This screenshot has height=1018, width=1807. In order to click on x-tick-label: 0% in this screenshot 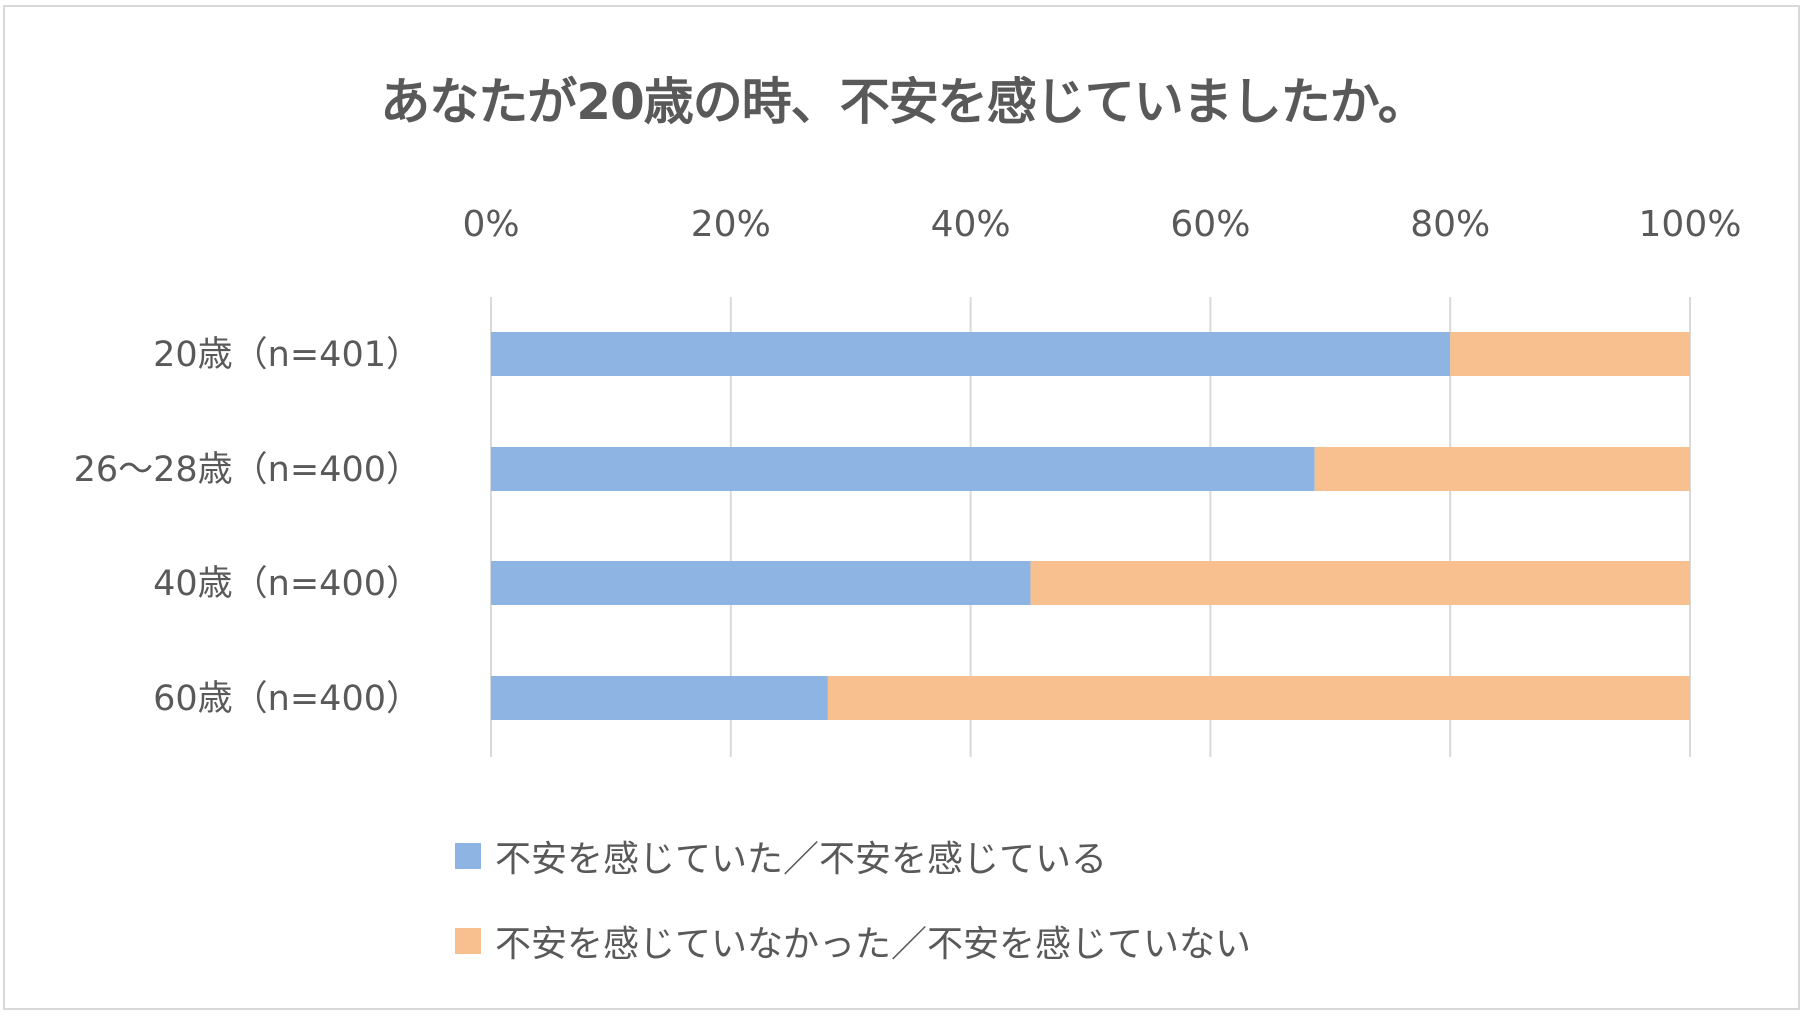, I will do `click(490, 224)`.